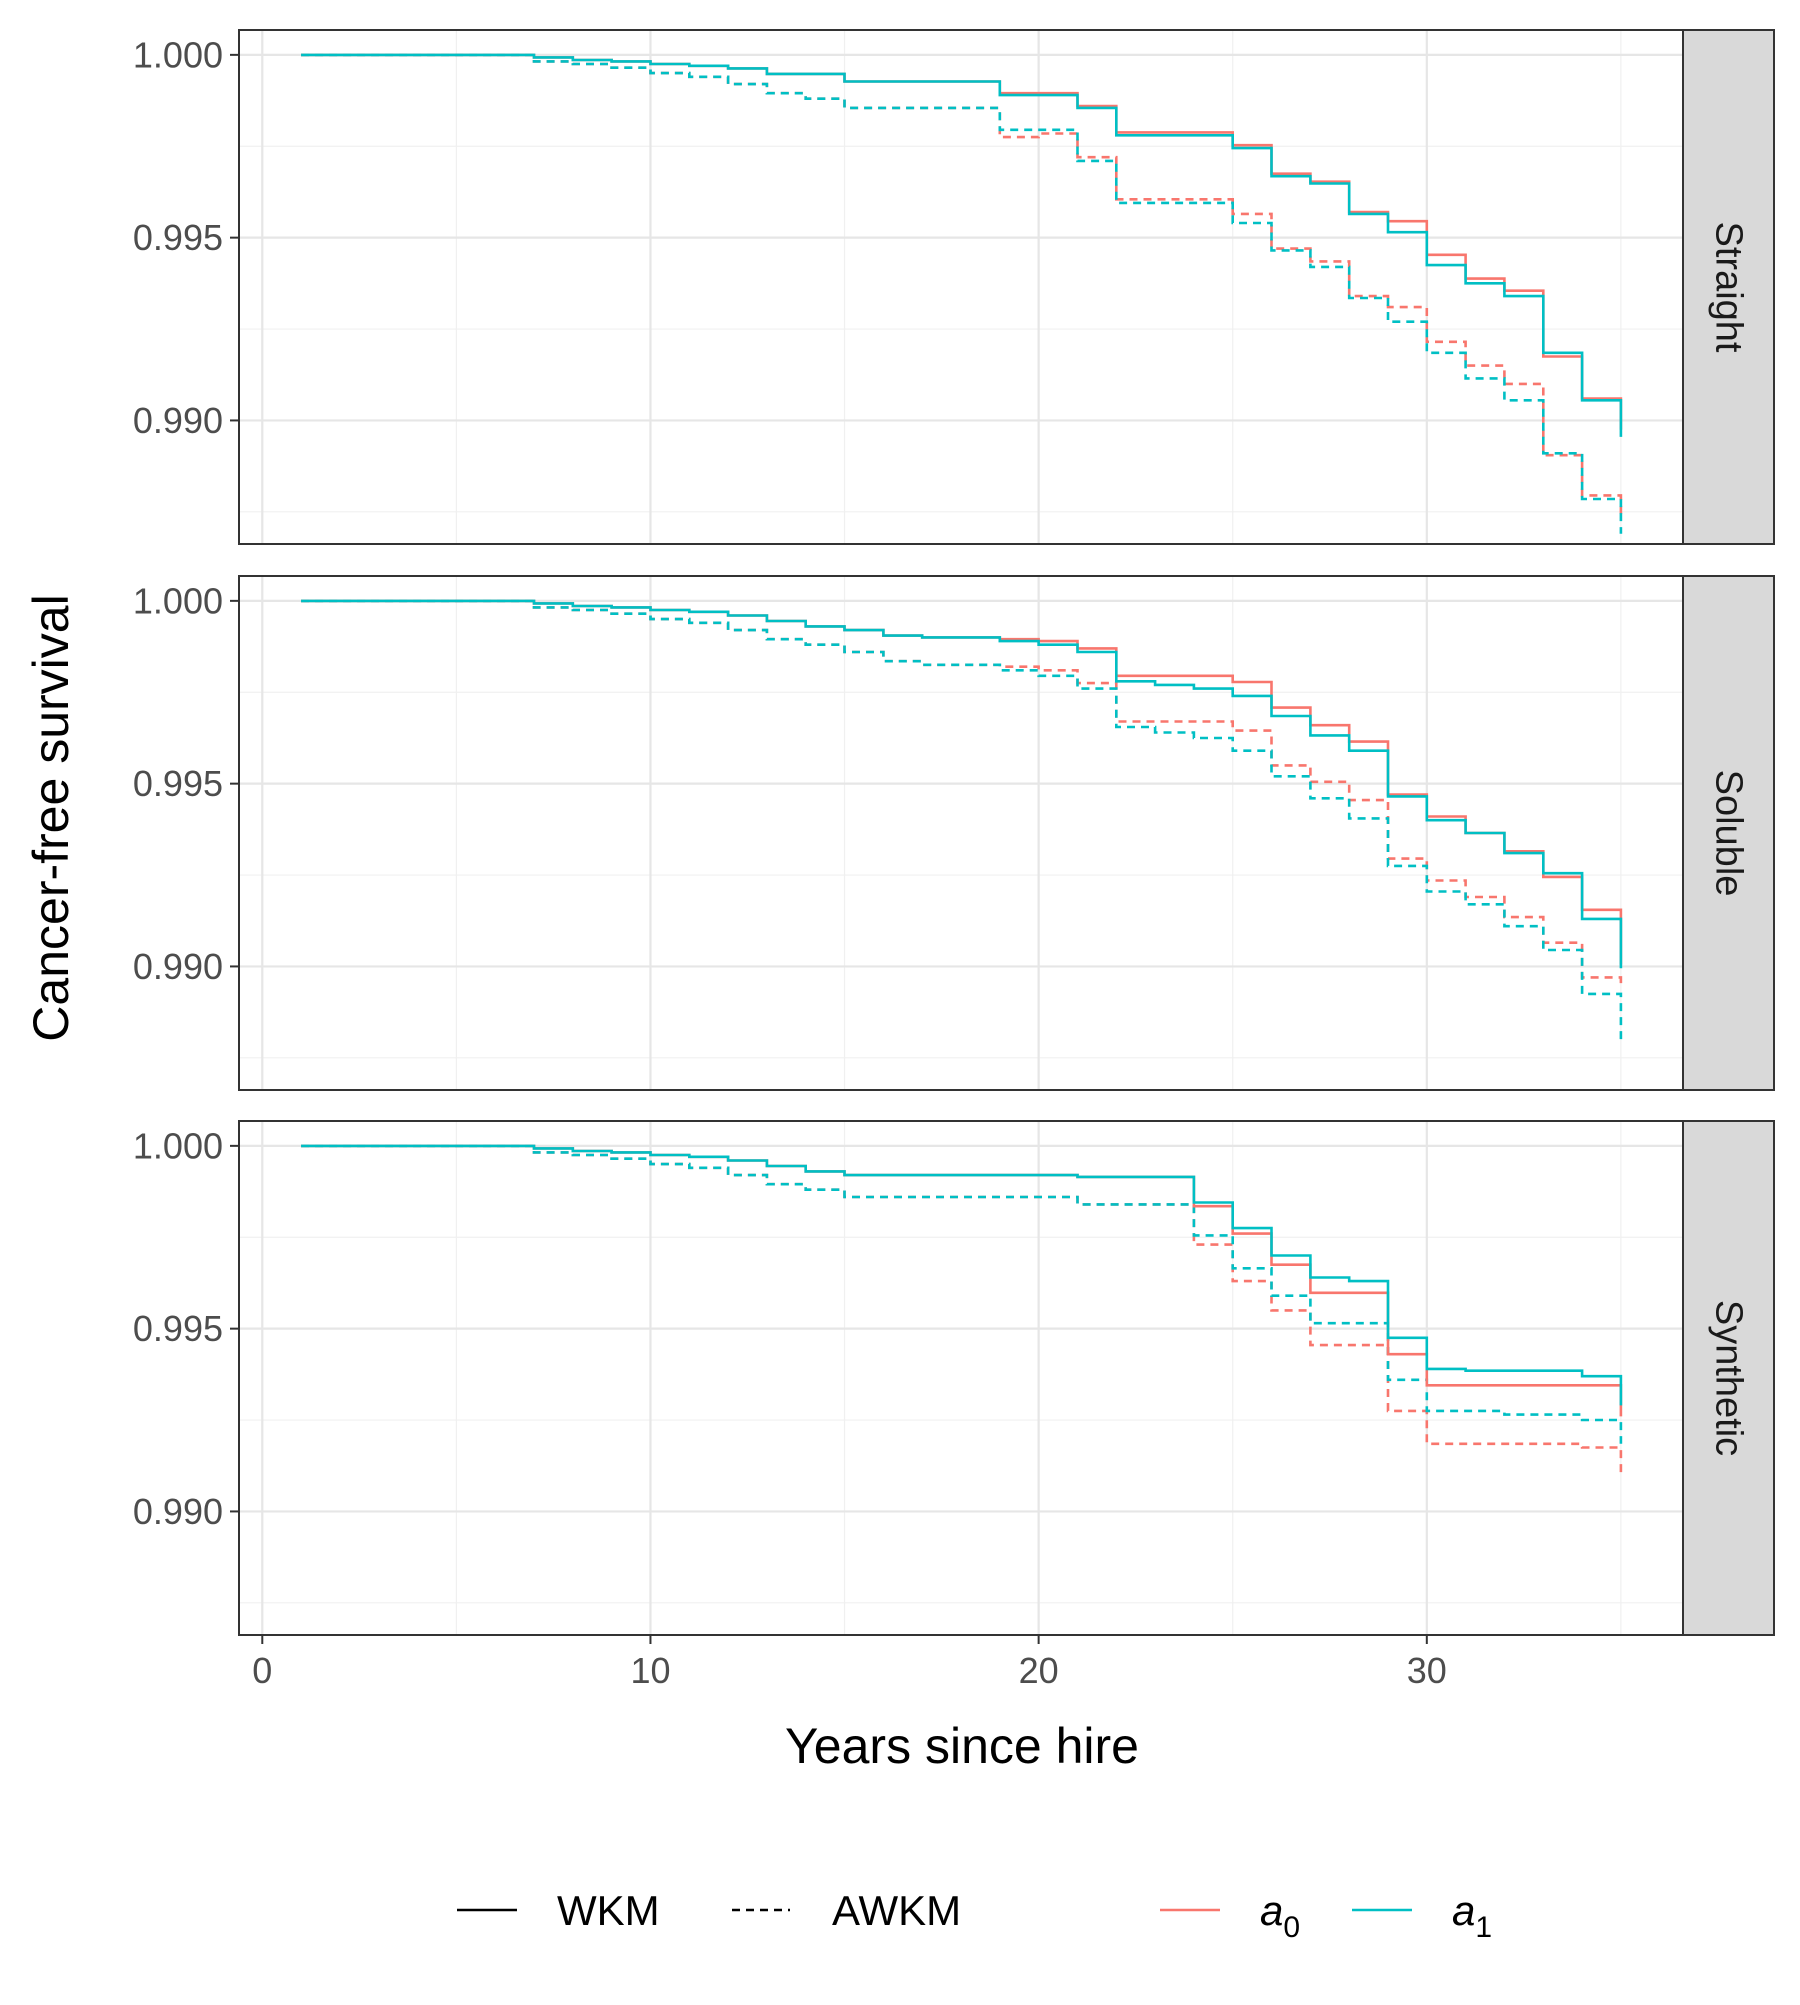 The height and width of the screenshot is (2005, 1800). I want to click on facet-strip-label: Synthetic, so click(1729, 1378).